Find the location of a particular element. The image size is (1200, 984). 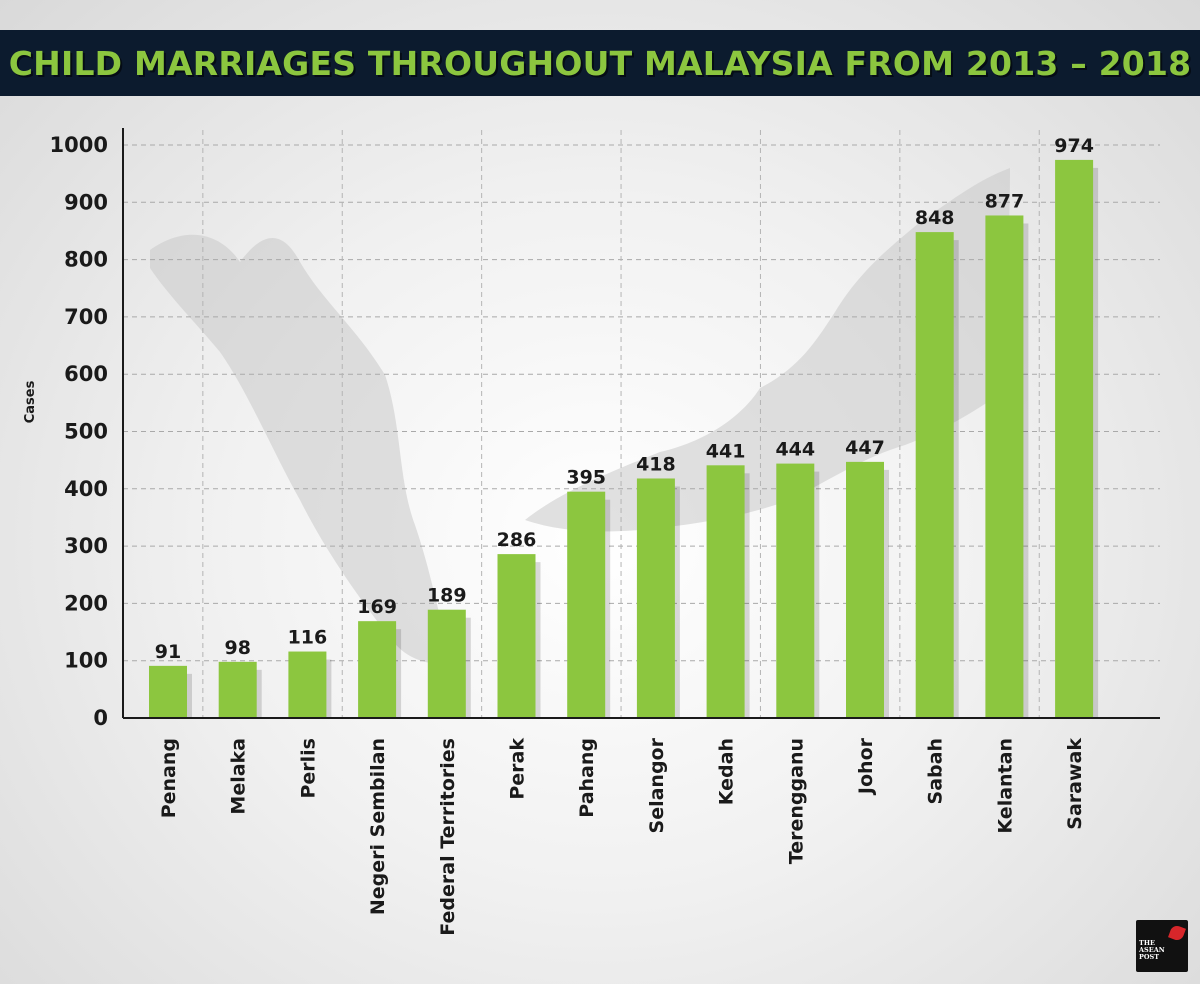

category-label-10: Johor is located at coordinates (866, 766).